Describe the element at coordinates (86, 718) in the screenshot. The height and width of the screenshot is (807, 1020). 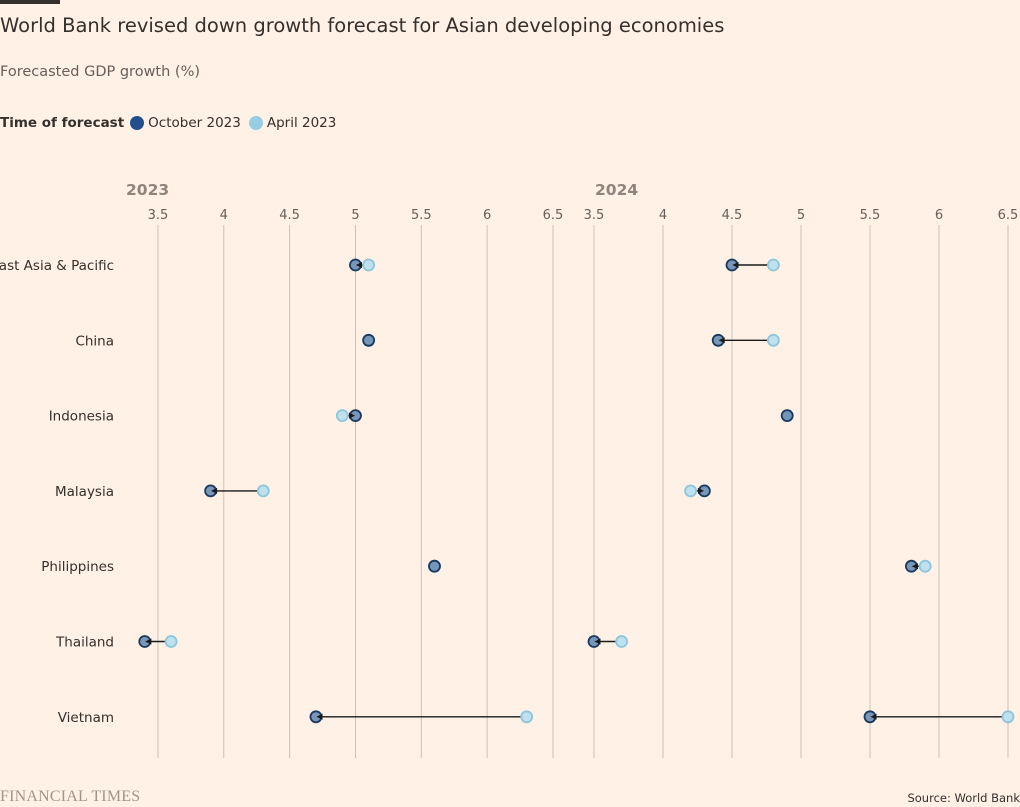
I see `category-label: Vietnam` at that location.